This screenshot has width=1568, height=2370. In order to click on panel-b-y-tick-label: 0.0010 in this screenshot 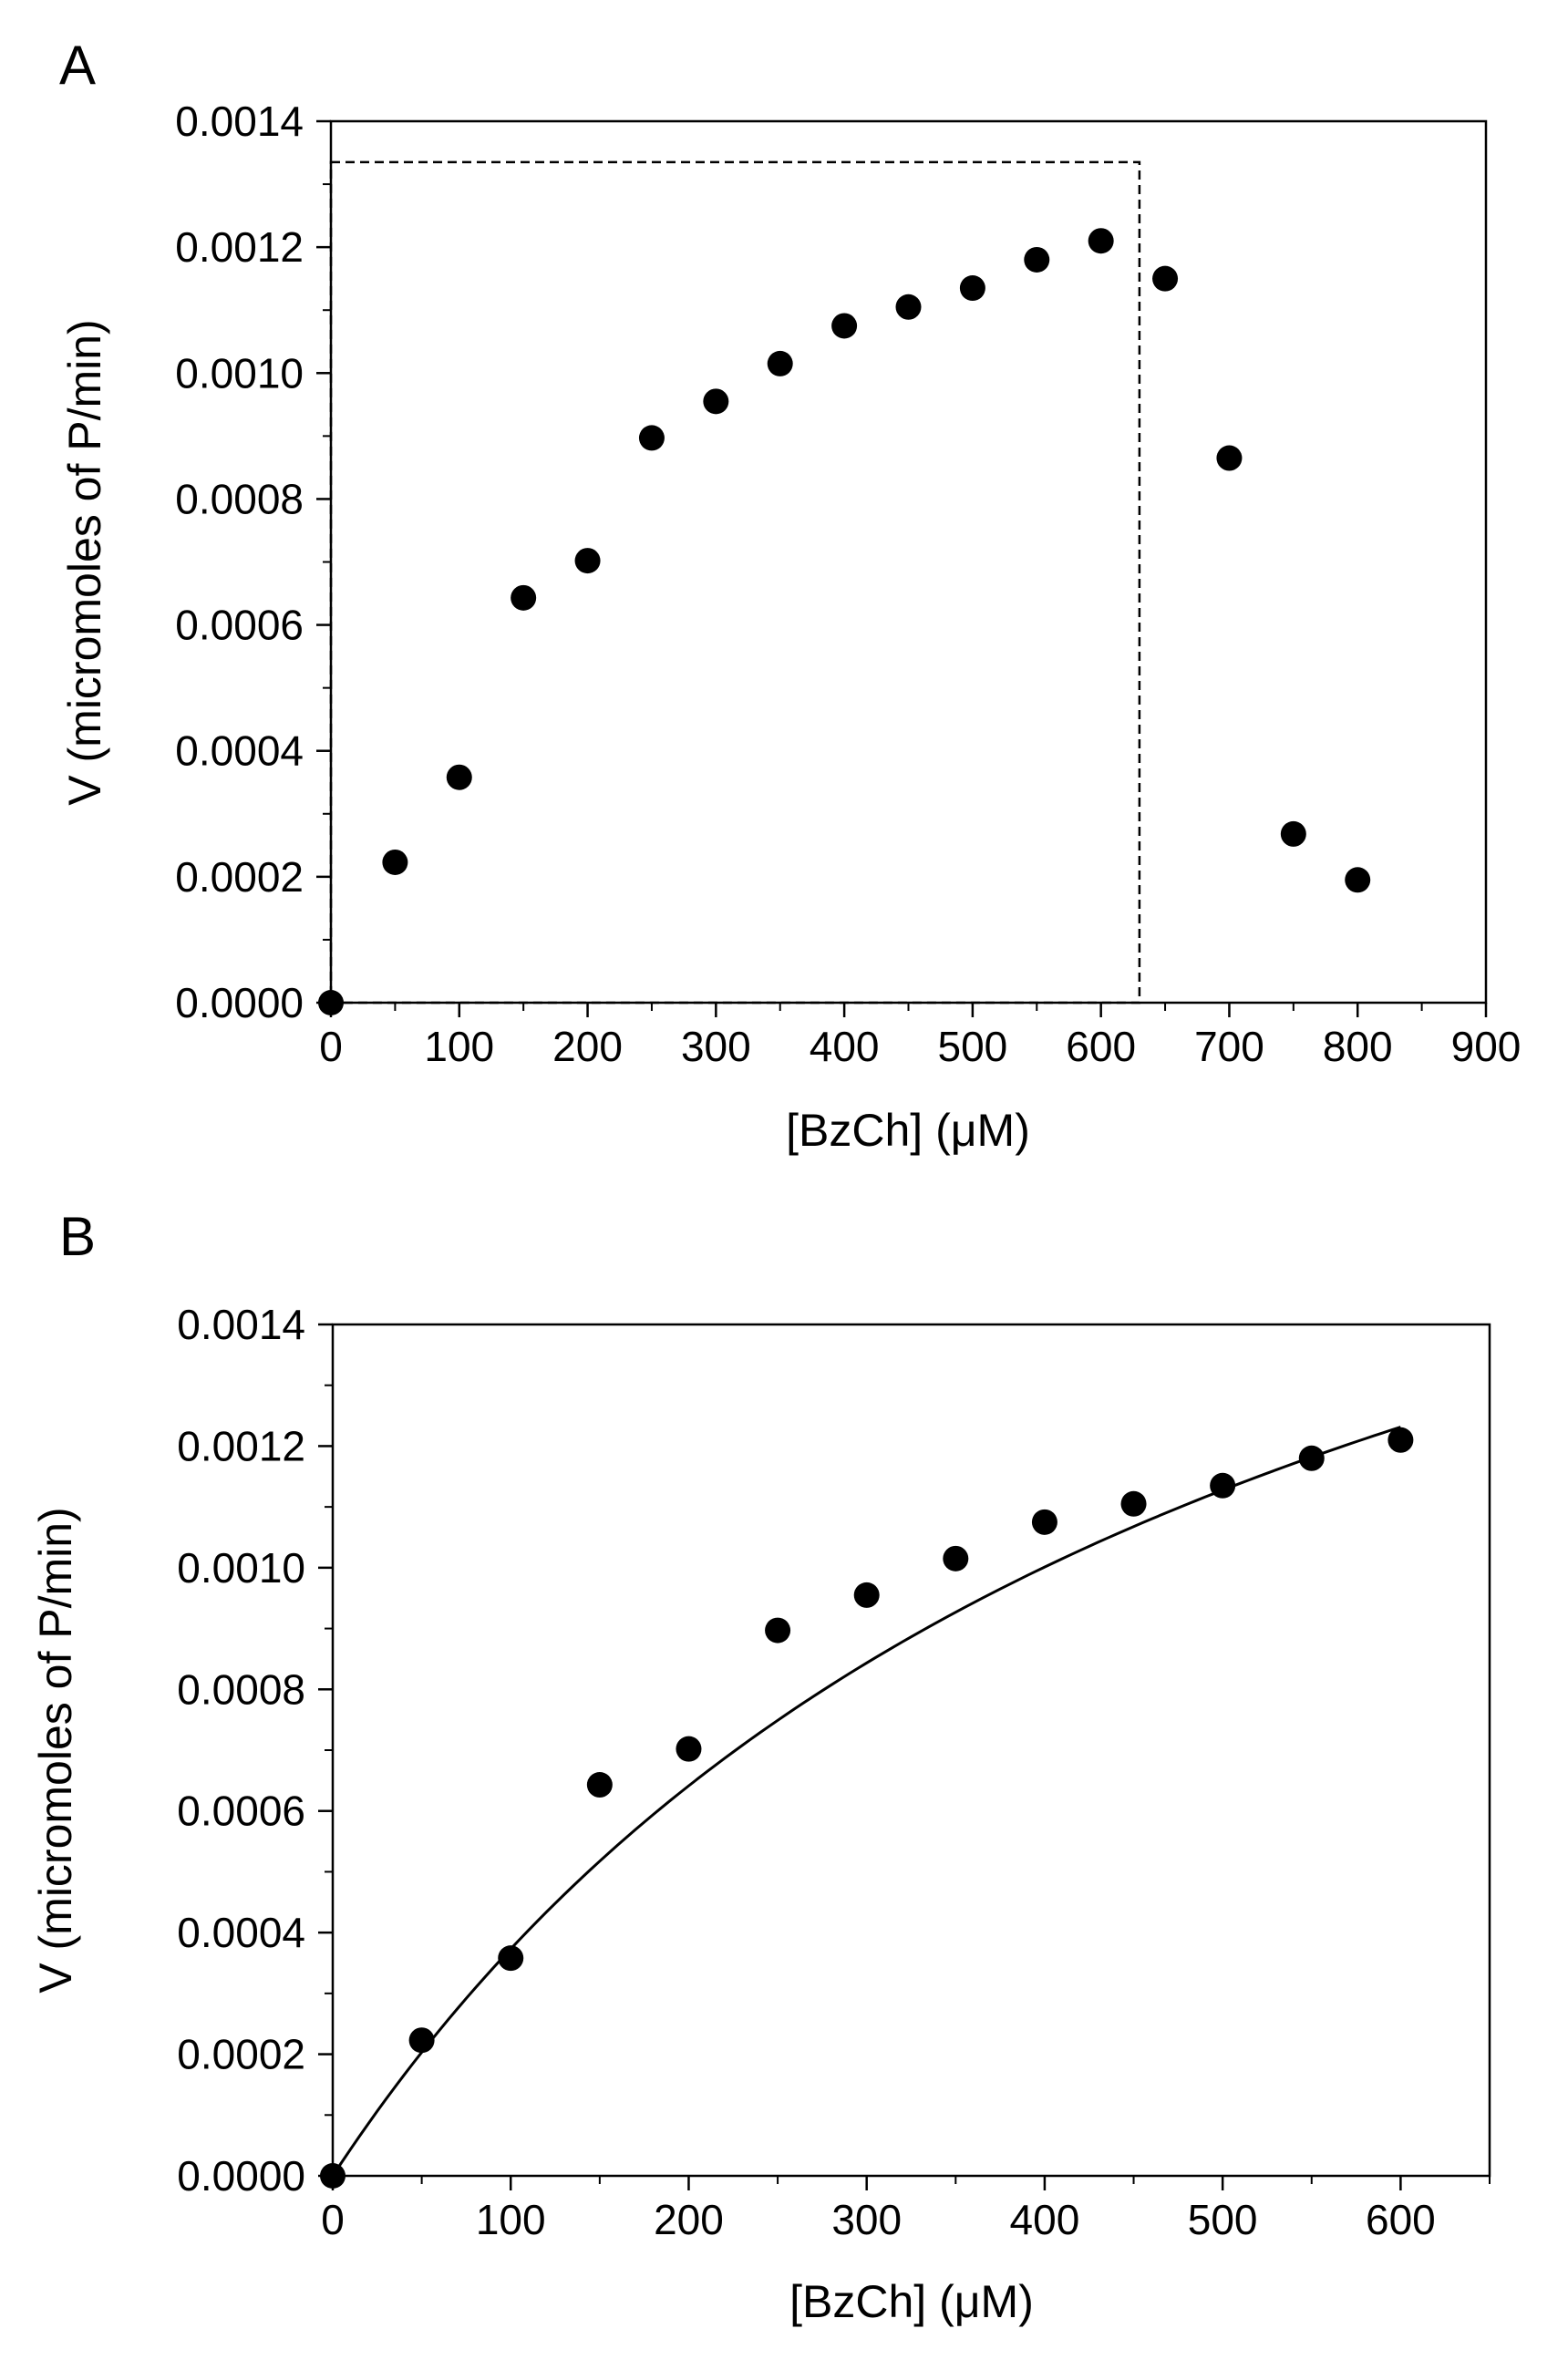, I will do `click(241, 1568)`.